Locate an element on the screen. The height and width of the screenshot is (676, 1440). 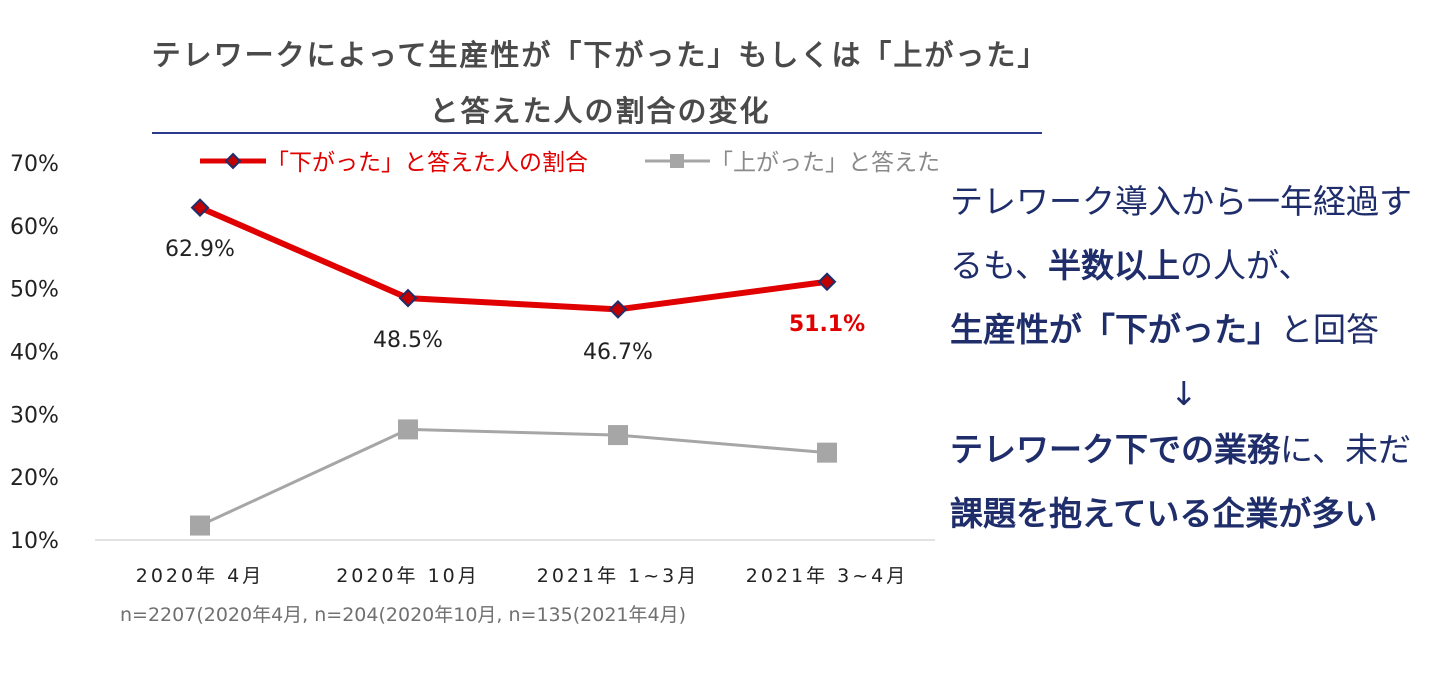
message-text: に、未だ is located at coordinates (1346, 449).